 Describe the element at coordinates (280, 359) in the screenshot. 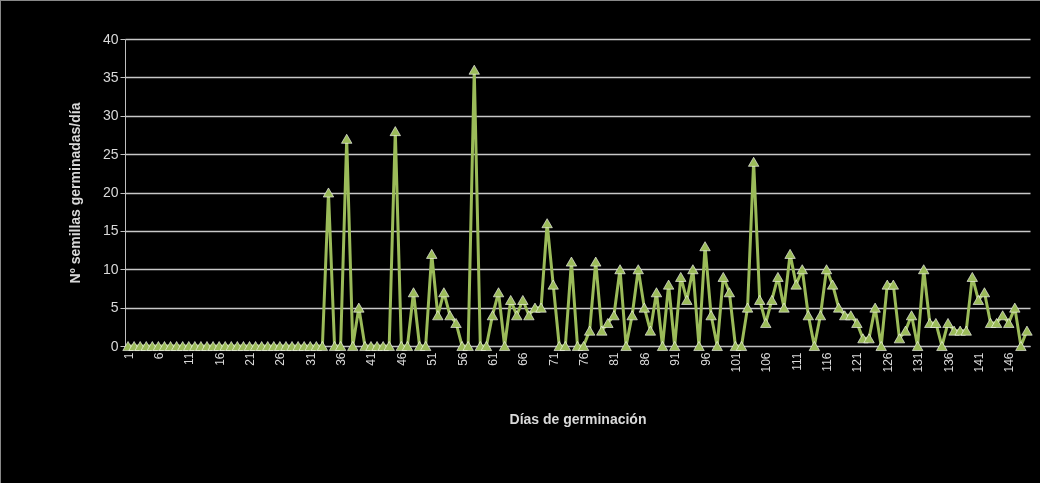

I see `x-tick-label: 26` at that location.